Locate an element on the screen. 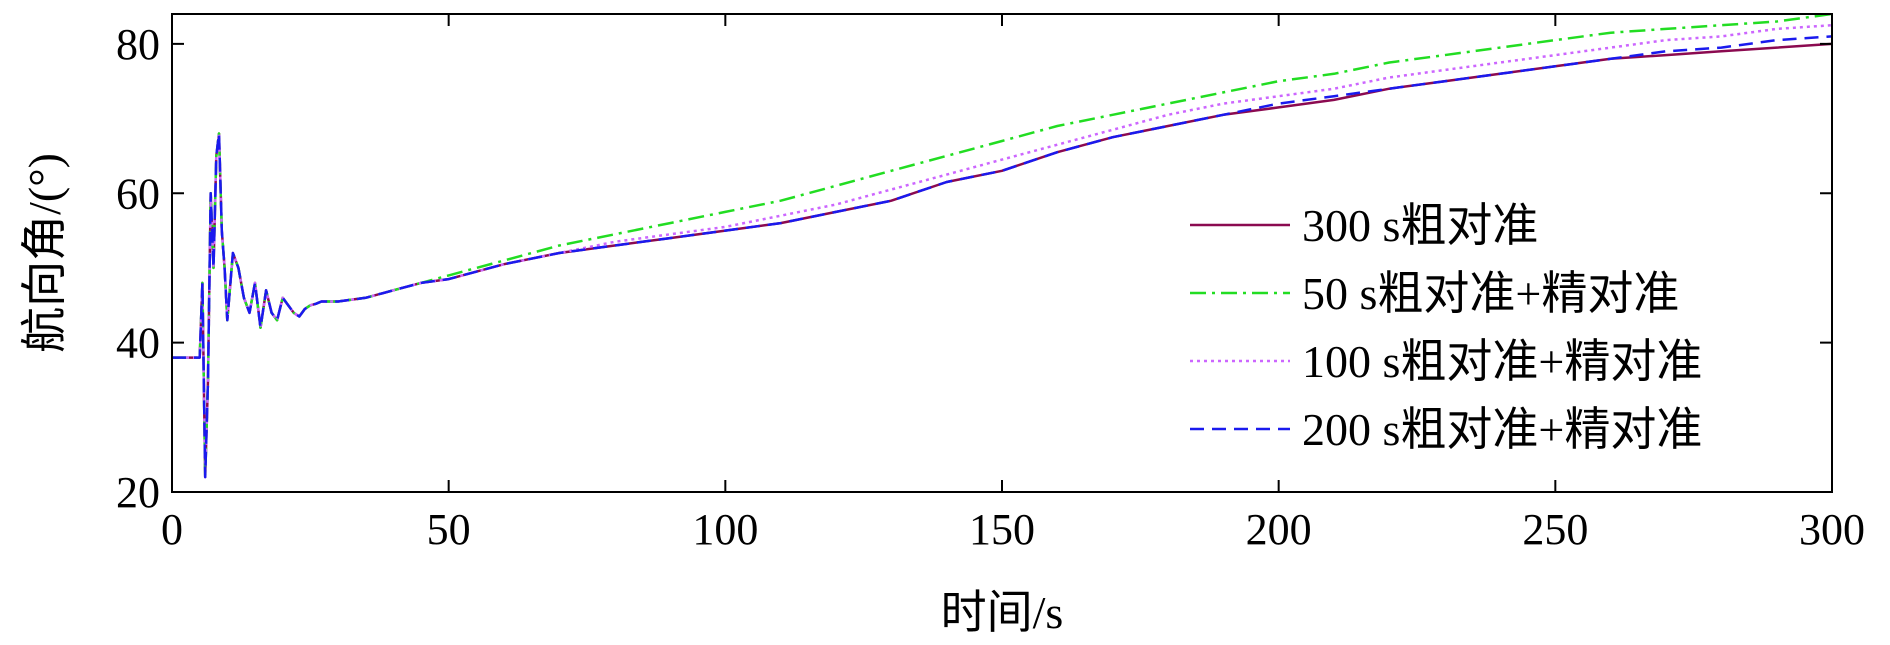 The image size is (1890, 645). x-tick-label: 200 is located at coordinates (1279, 529).